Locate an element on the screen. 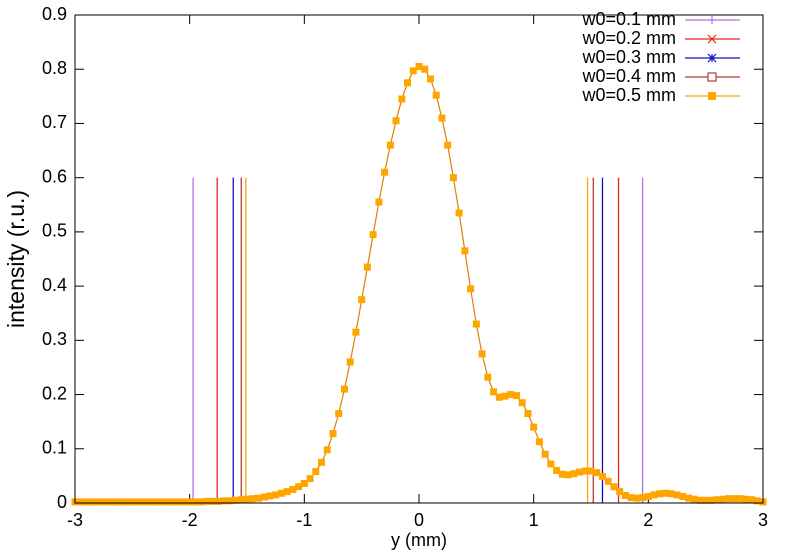 The width and height of the screenshot is (789, 552). y-tick-label: 0.5 is located at coordinates (54, 231).